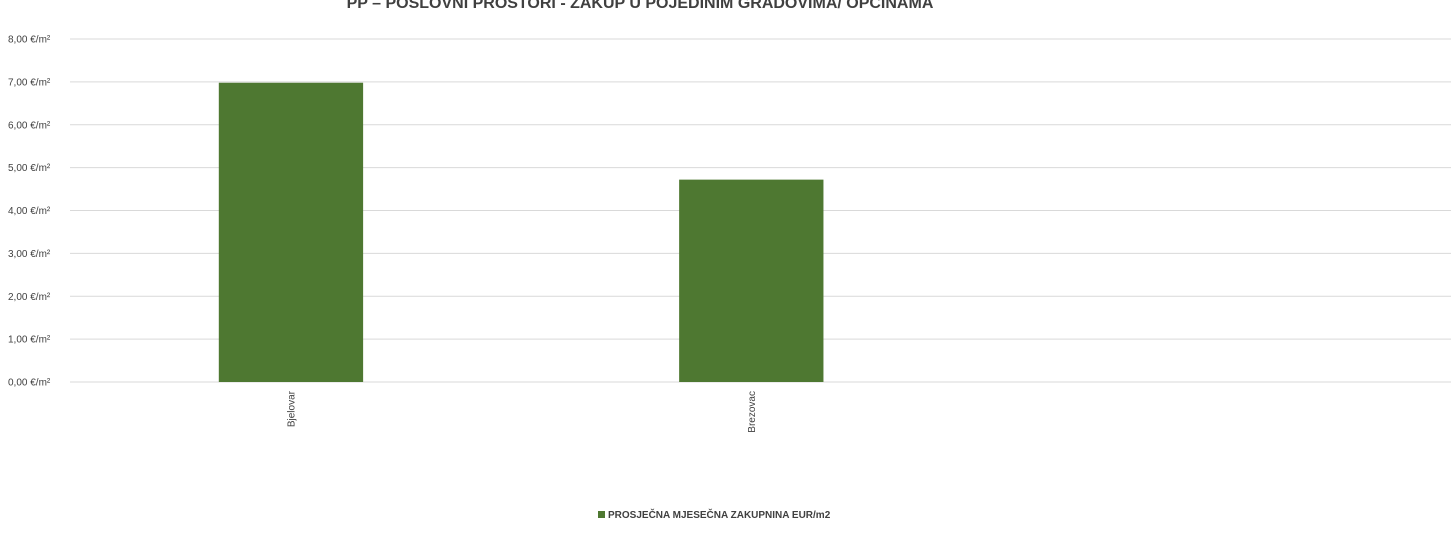  I want to click on legend: PROSJEČNA MJESEČNA ZAKUPNINA EUR/m2, so click(714, 514).